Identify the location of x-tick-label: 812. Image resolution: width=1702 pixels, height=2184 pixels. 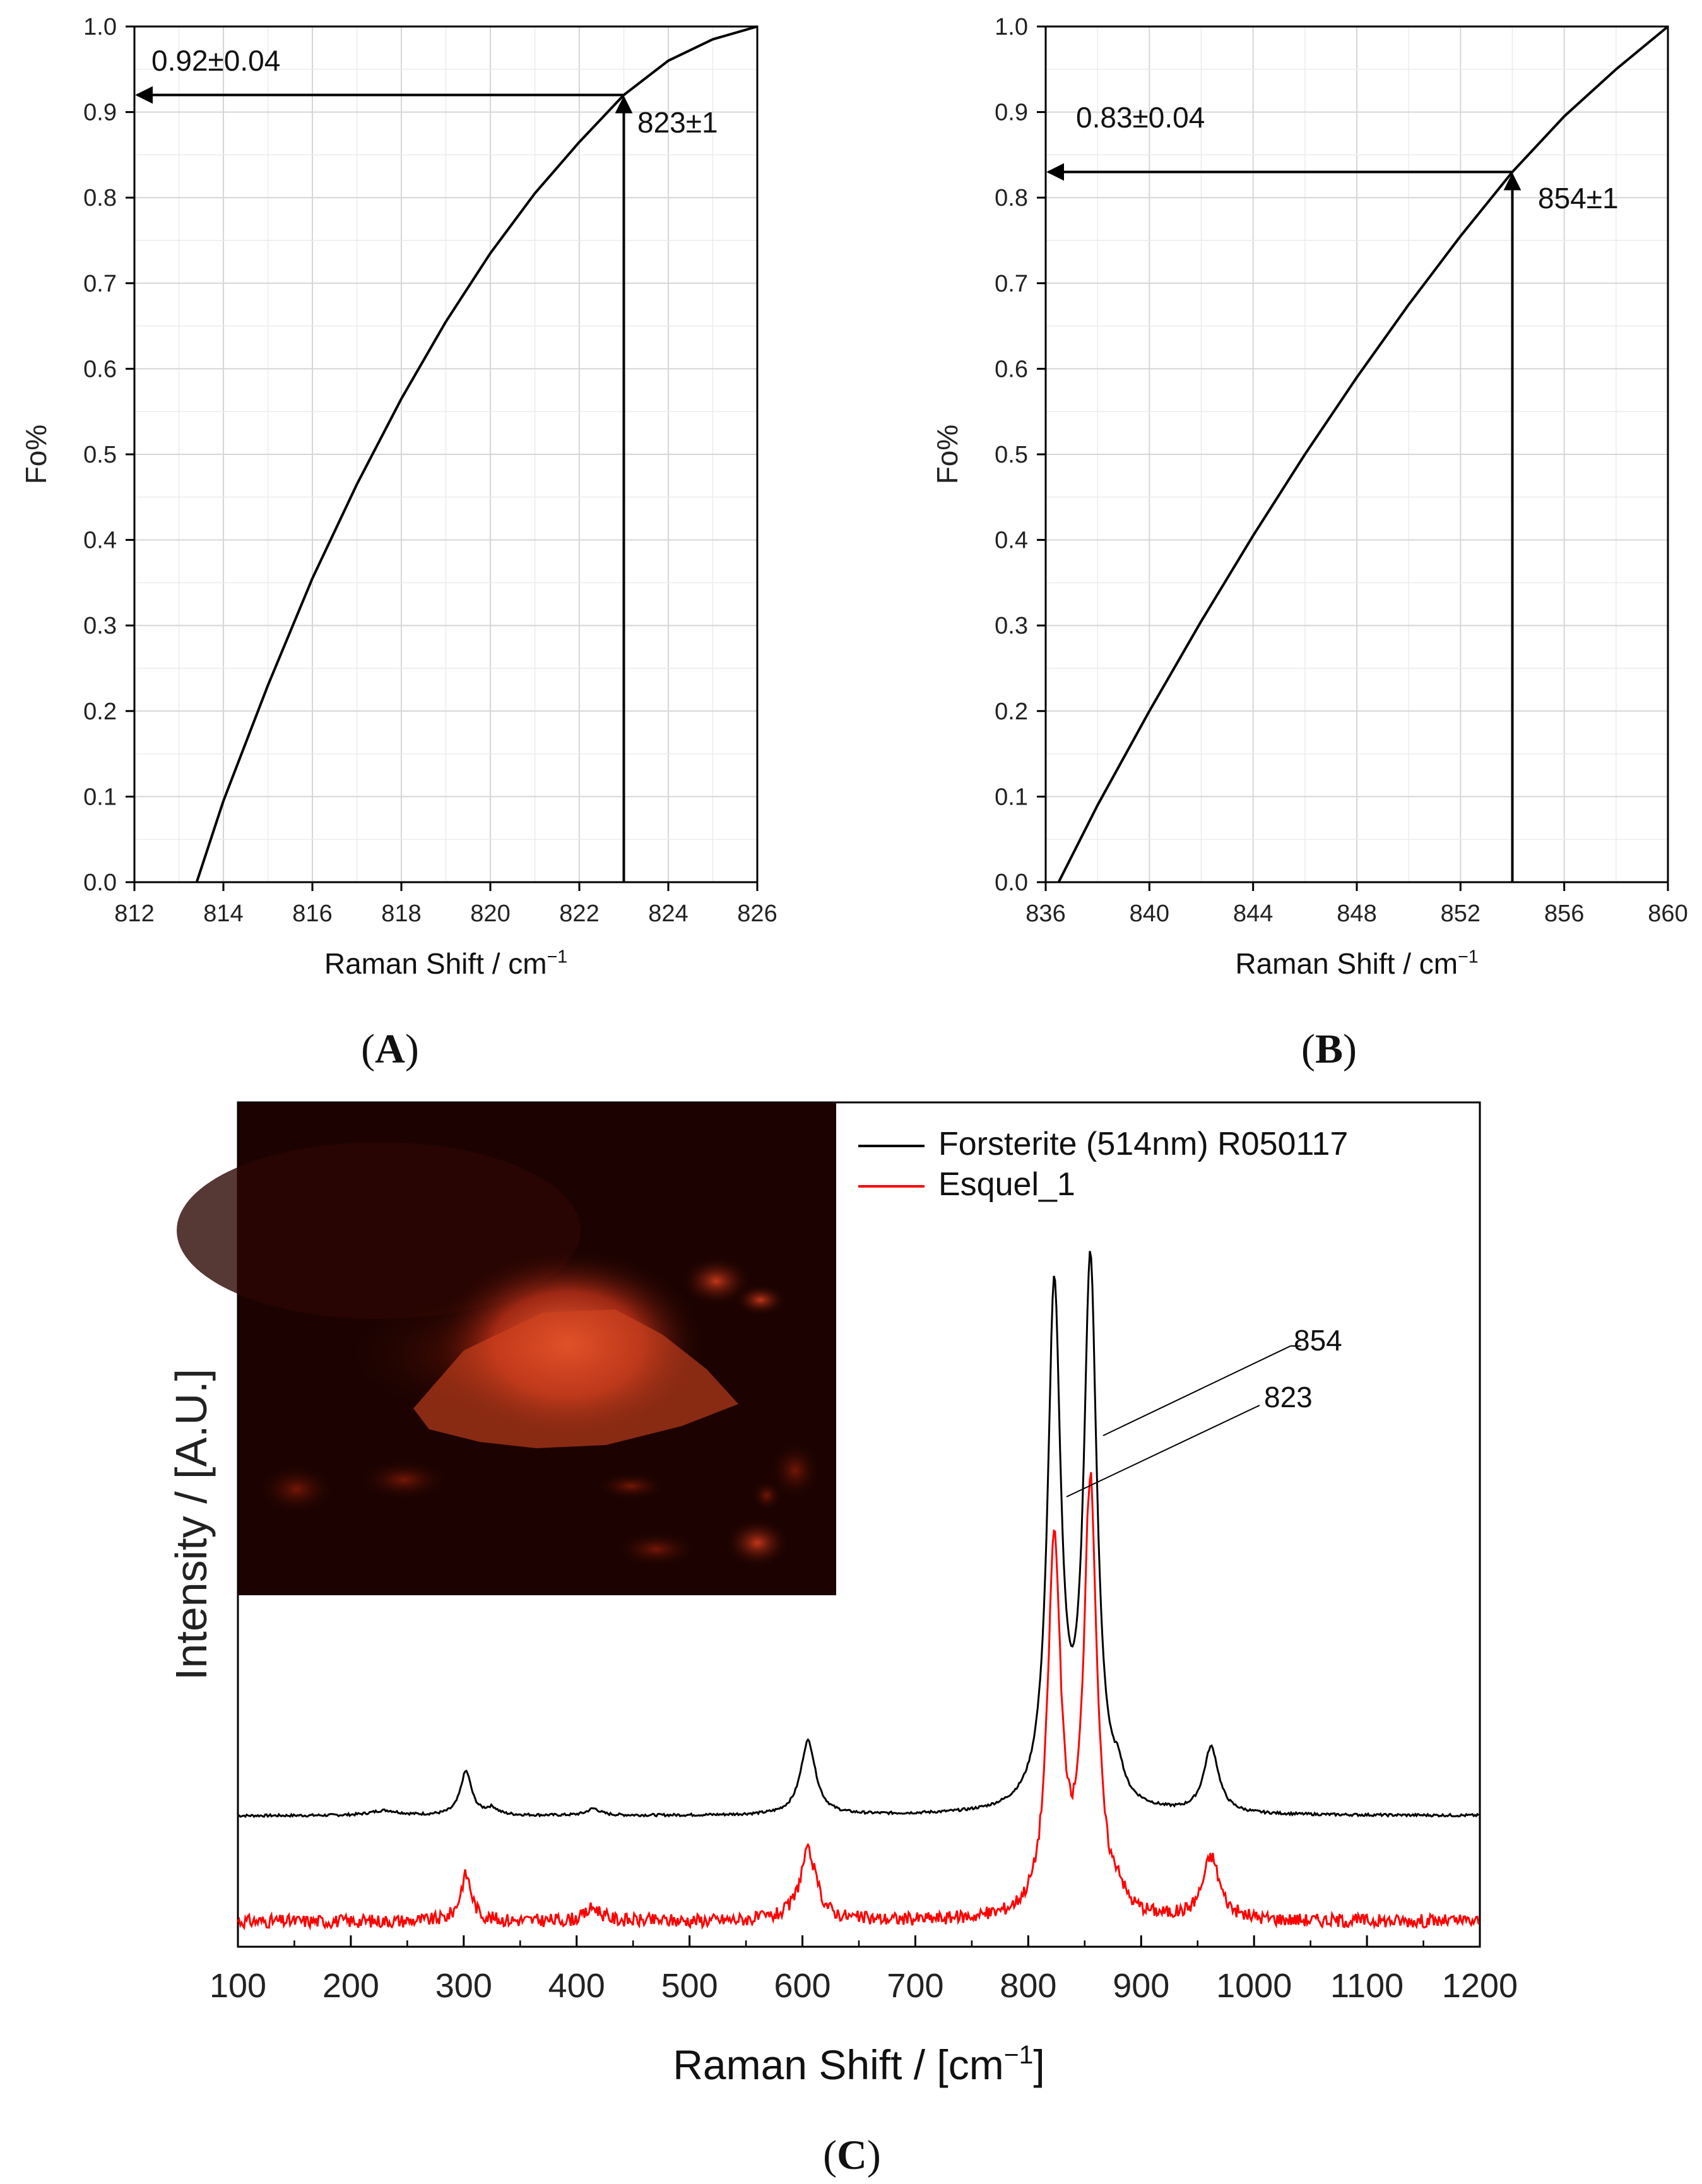
(134, 913).